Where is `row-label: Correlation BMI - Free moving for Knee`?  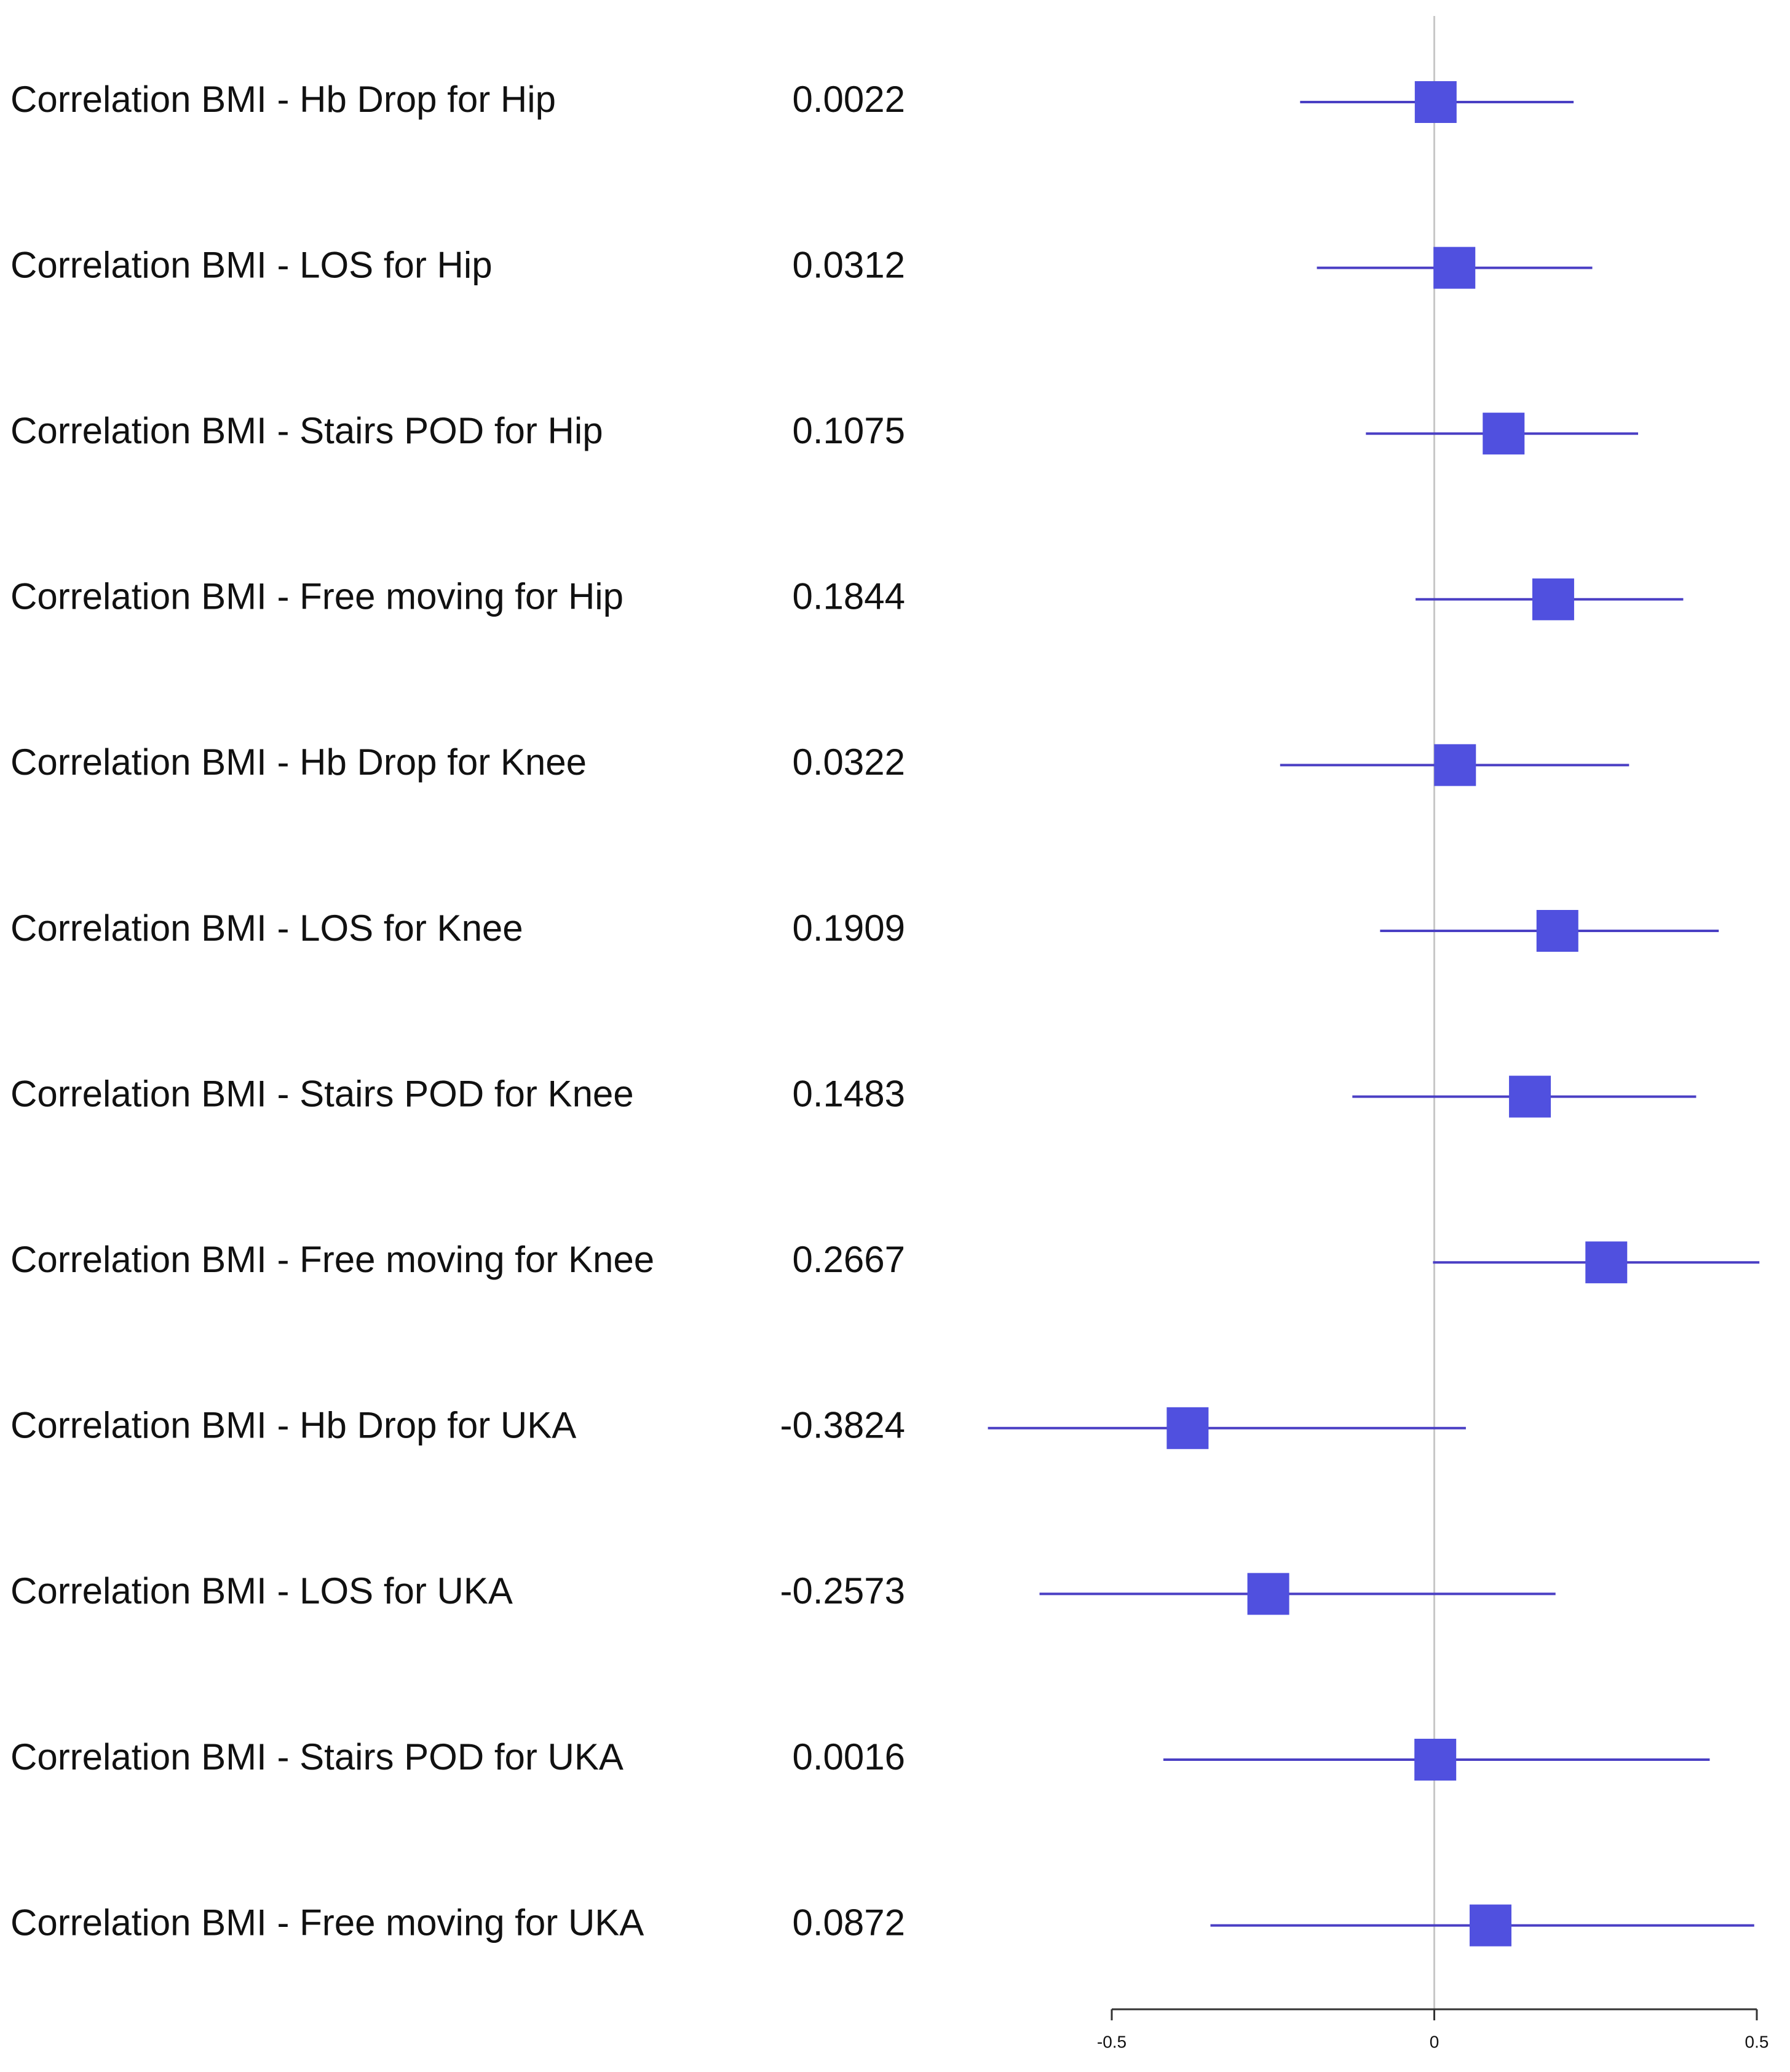
row-label: Correlation BMI - Free moving for Knee is located at coordinates (332, 1259).